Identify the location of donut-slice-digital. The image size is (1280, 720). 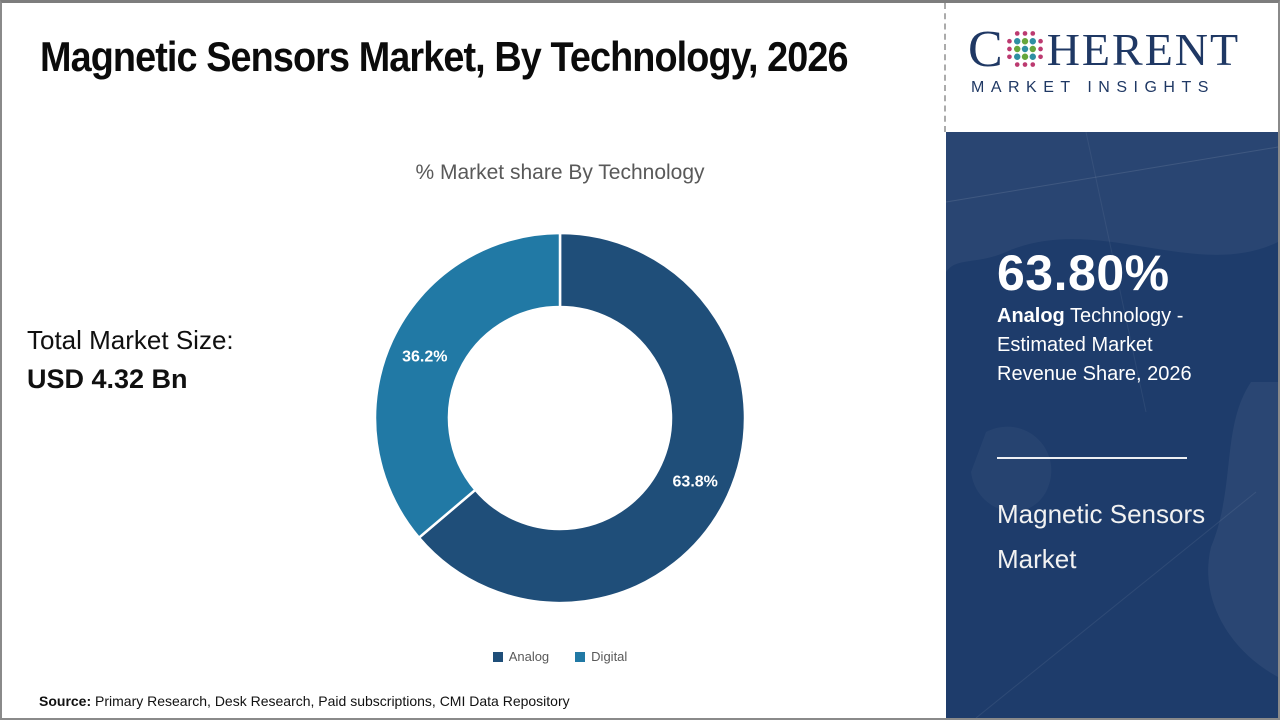
(467, 385).